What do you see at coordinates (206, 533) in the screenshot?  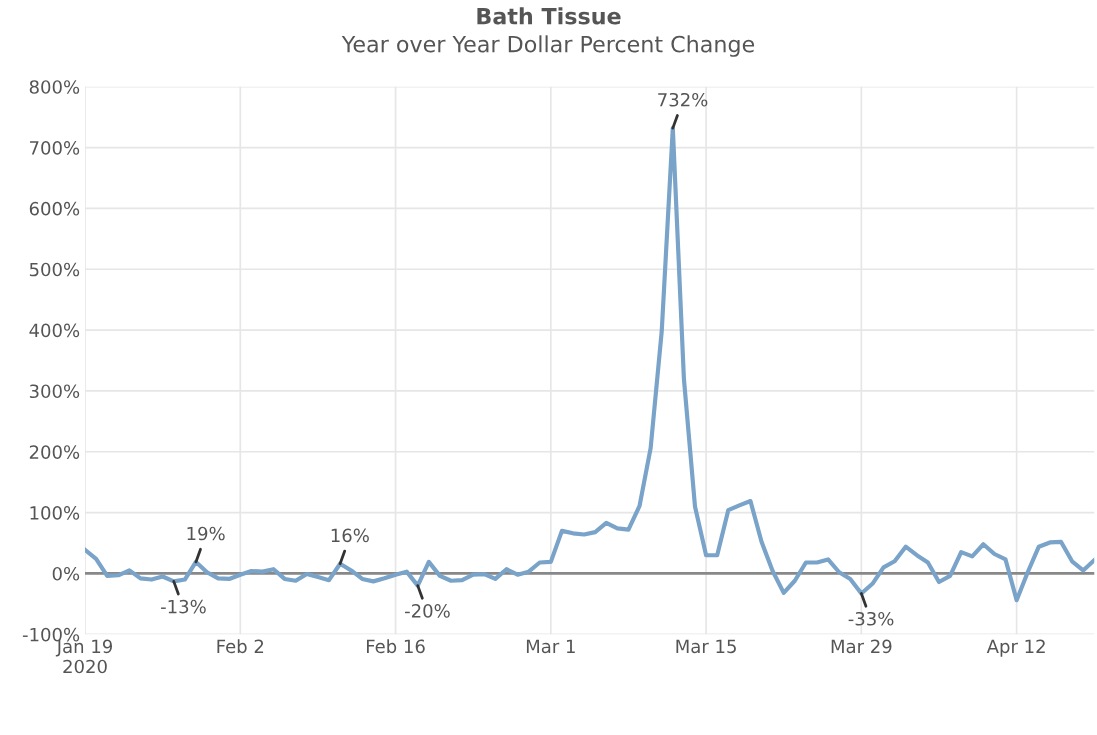 I see `annotation: 19%` at bounding box center [206, 533].